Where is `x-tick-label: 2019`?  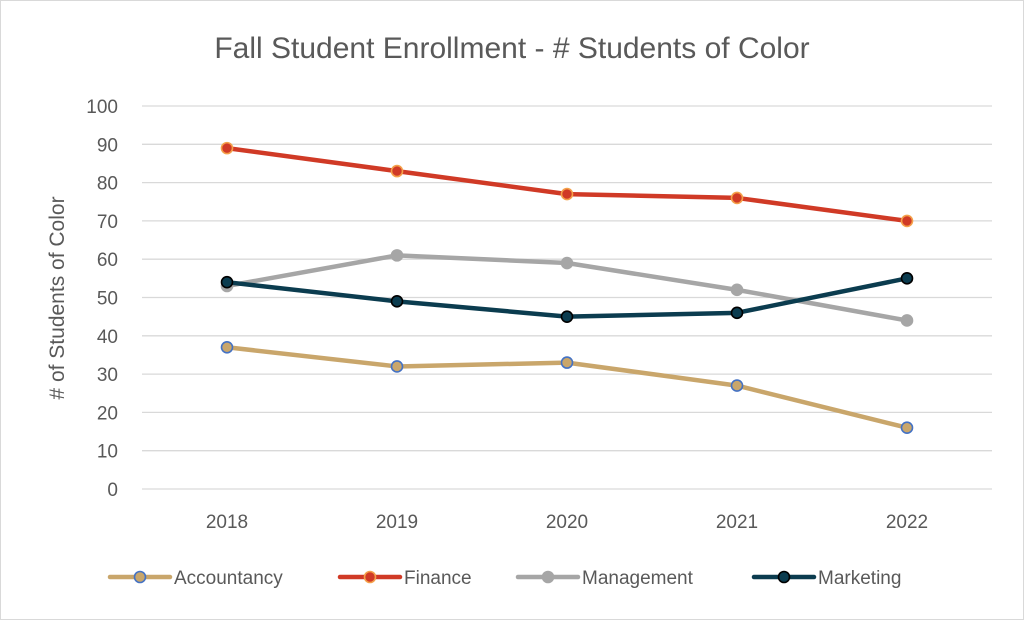
x-tick-label: 2019 is located at coordinates (397, 522).